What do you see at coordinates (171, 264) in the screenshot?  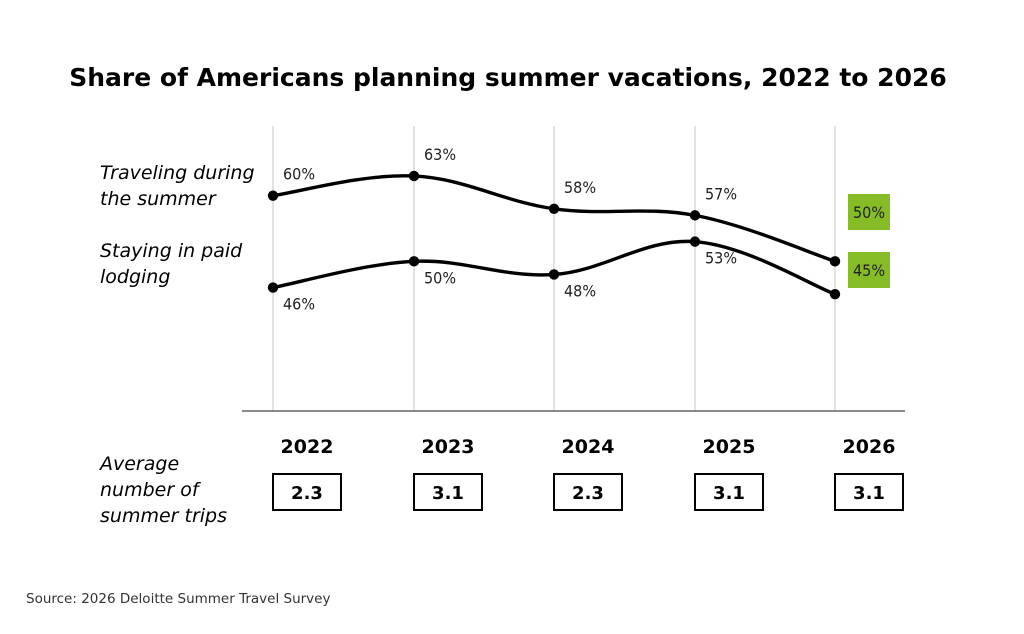 I see `series-name-label: Staying in paid lodging` at bounding box center [171, 264].